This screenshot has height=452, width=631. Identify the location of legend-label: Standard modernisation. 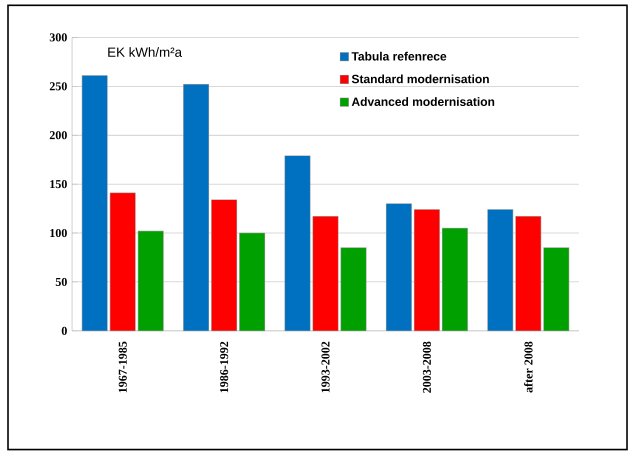
(420, 79).